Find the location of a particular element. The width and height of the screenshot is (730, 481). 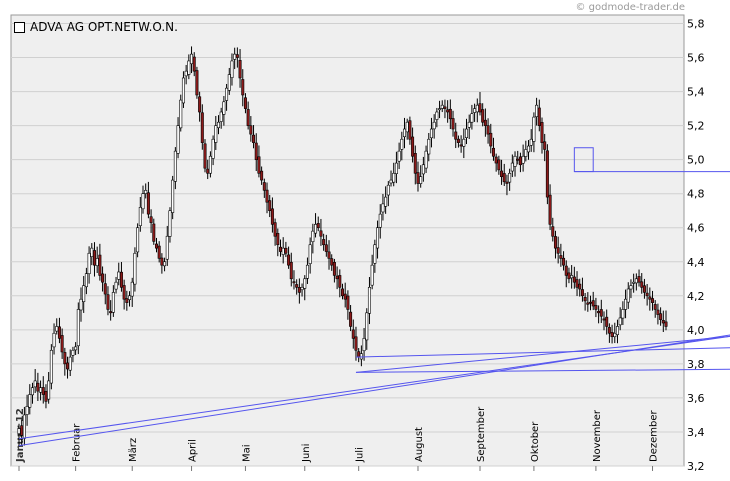

trend-line is located at coordinates (542, 352).